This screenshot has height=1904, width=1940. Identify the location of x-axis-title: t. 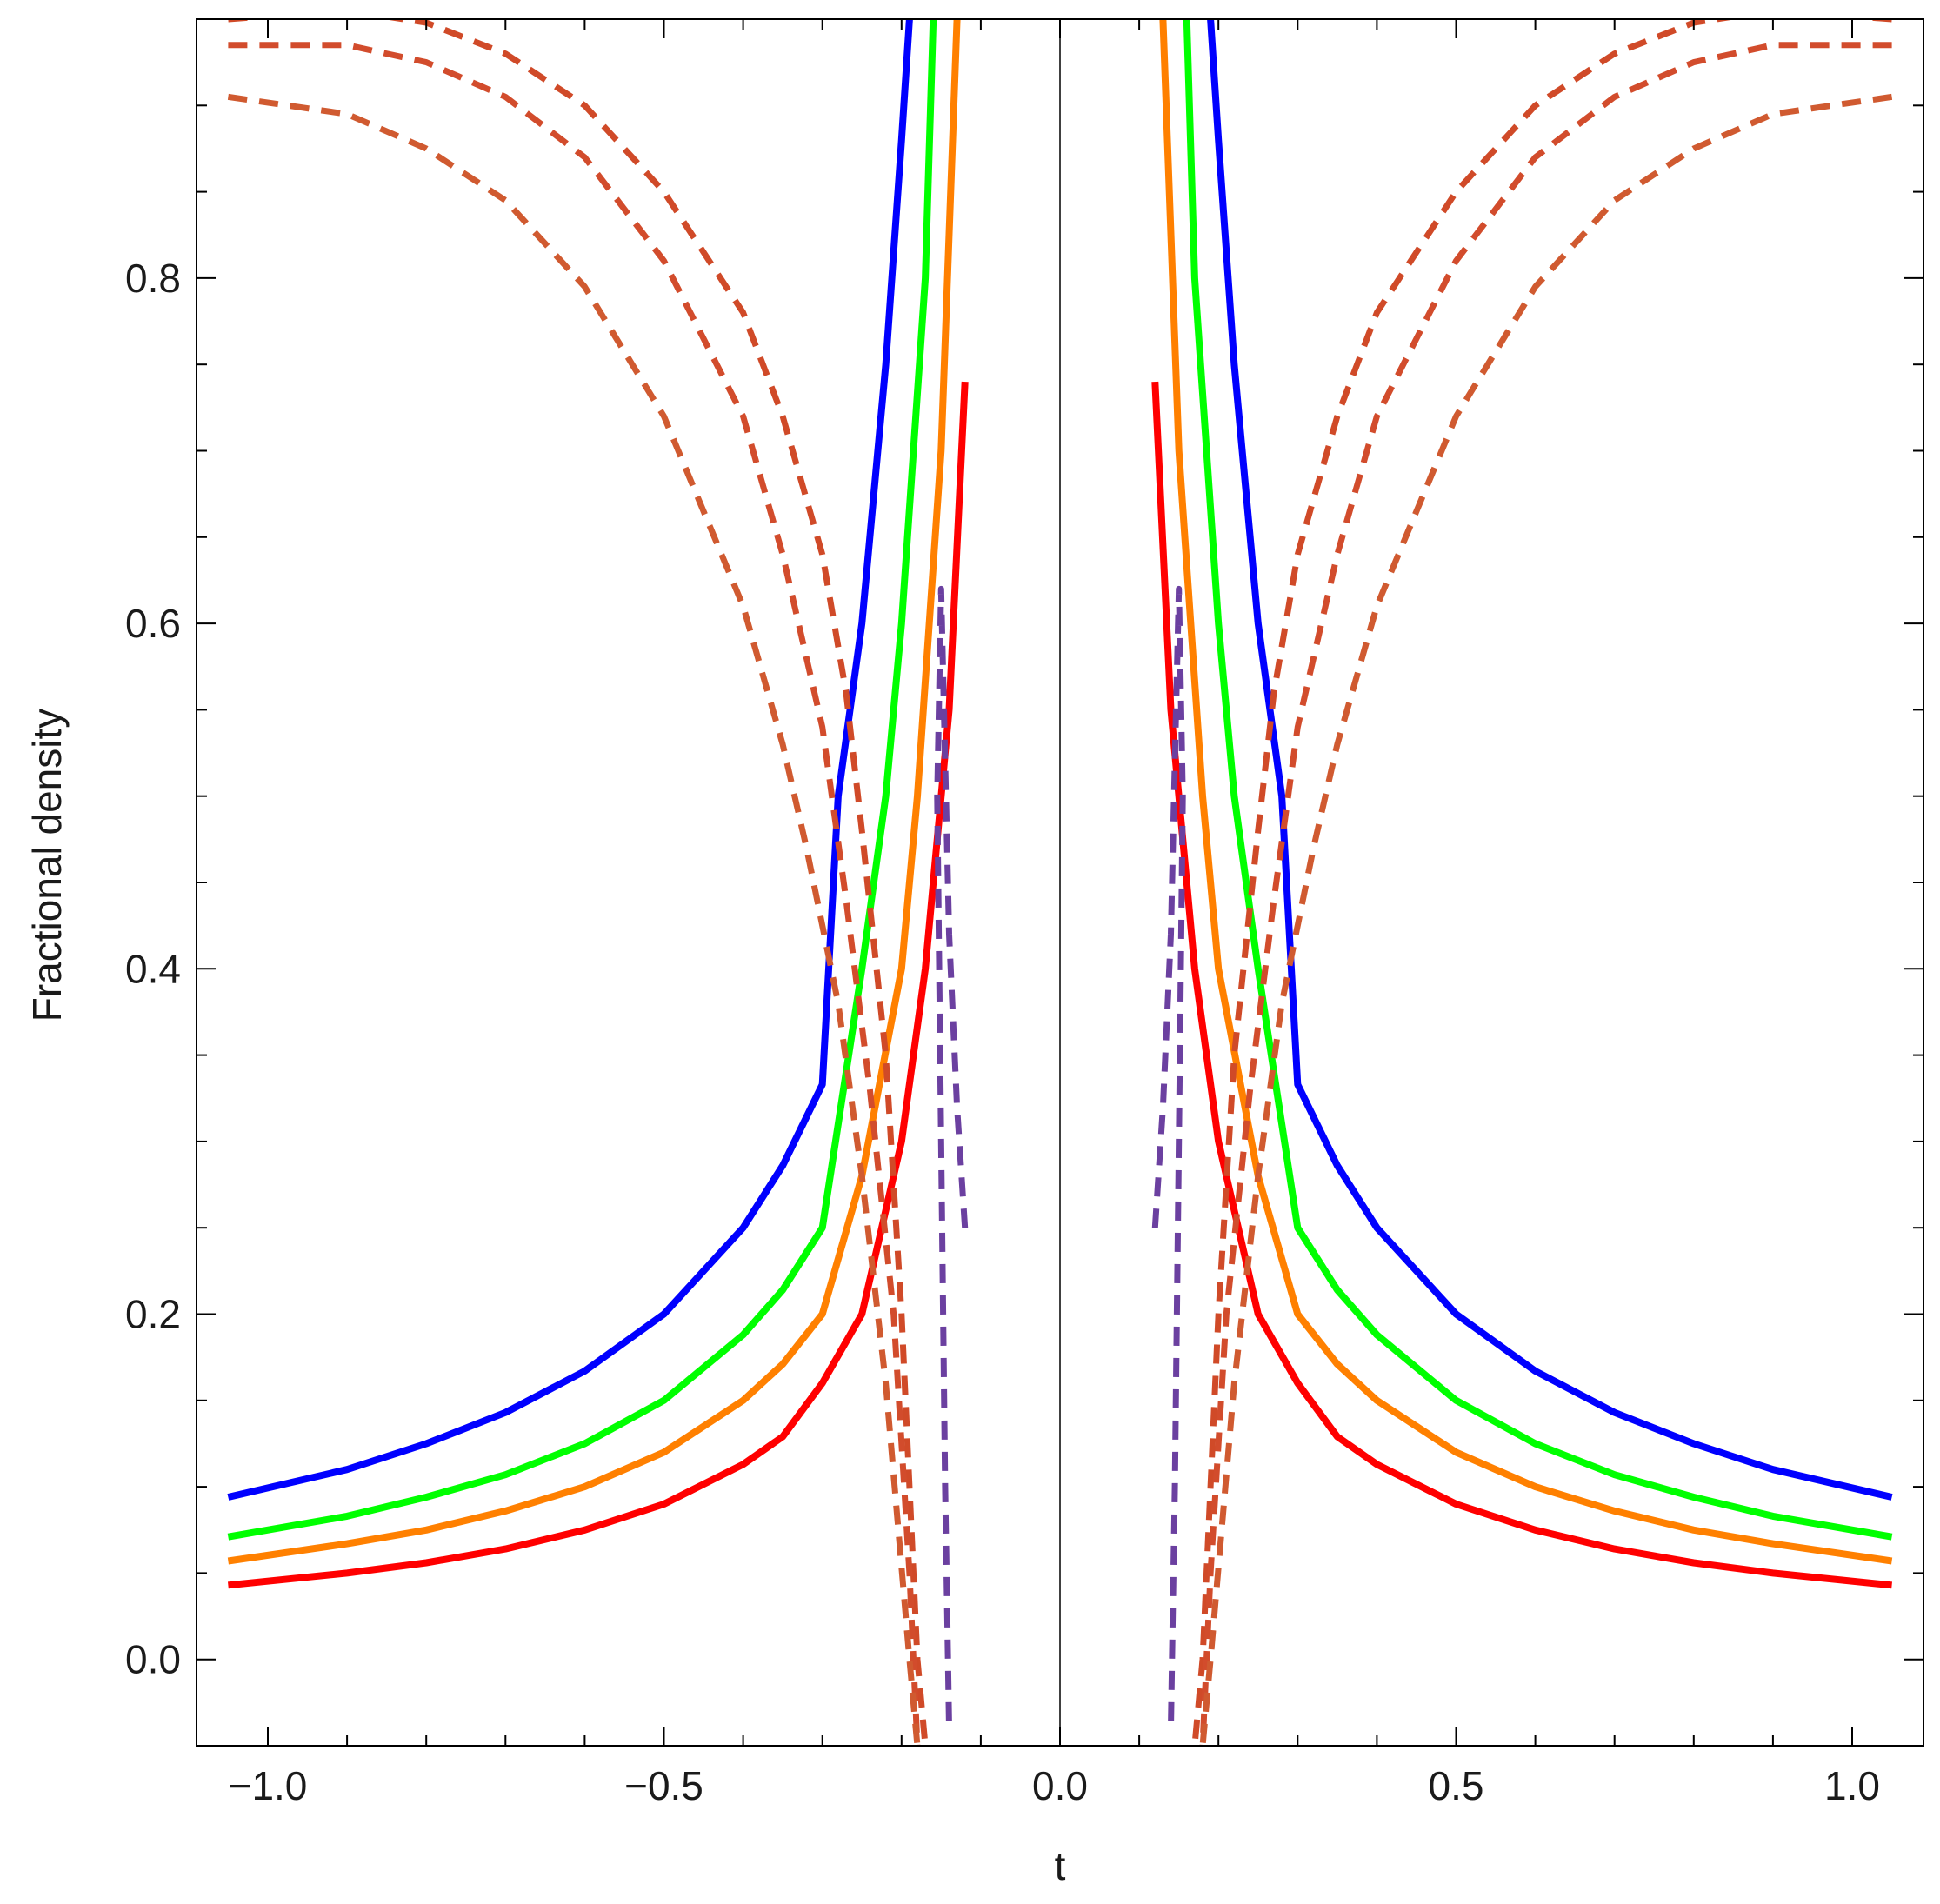
(1060, 1865).